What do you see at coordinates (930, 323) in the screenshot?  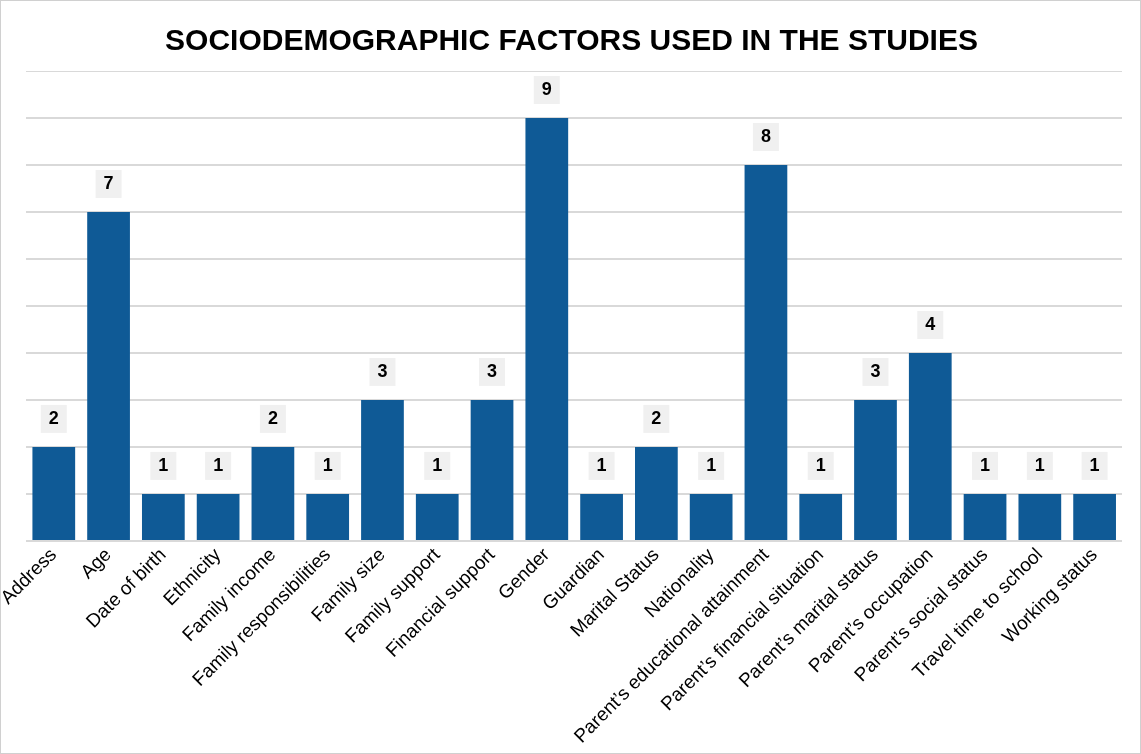 I see `data-label: 4` at bounding box center [930, 323].